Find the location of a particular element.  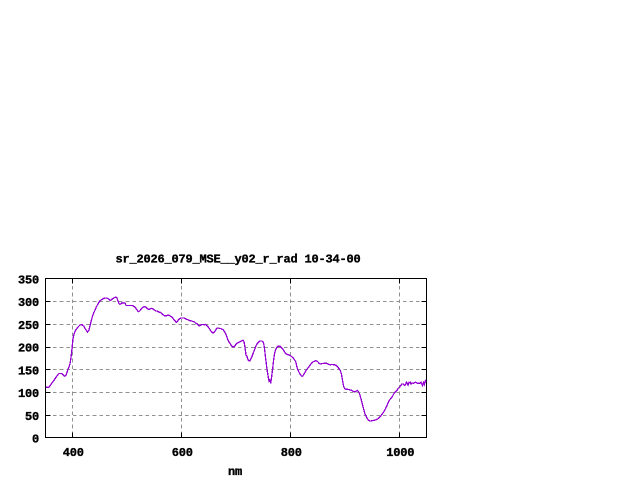

svg-text:sr_2026_079_MSE__y02_r_rad 10-: sr_2026_079_MSE__y02_r_rad 10-34-00 is located at coordinates (237, 259).